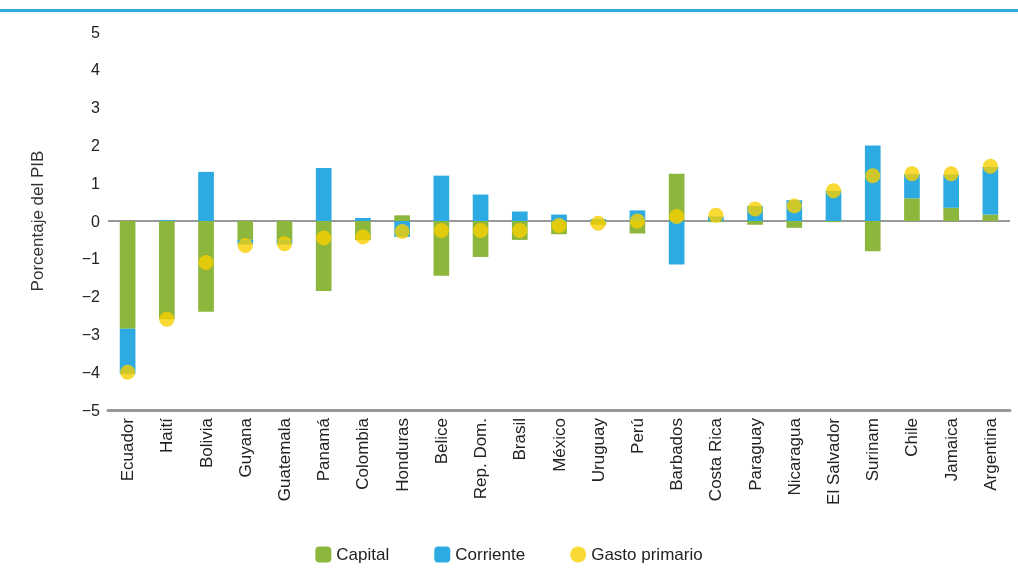 The width and height of the screenshot is (1018, 570). Describe the element at coordinates (91, 259) in the screenshot. I see `y-tick-label: −1` at that location.